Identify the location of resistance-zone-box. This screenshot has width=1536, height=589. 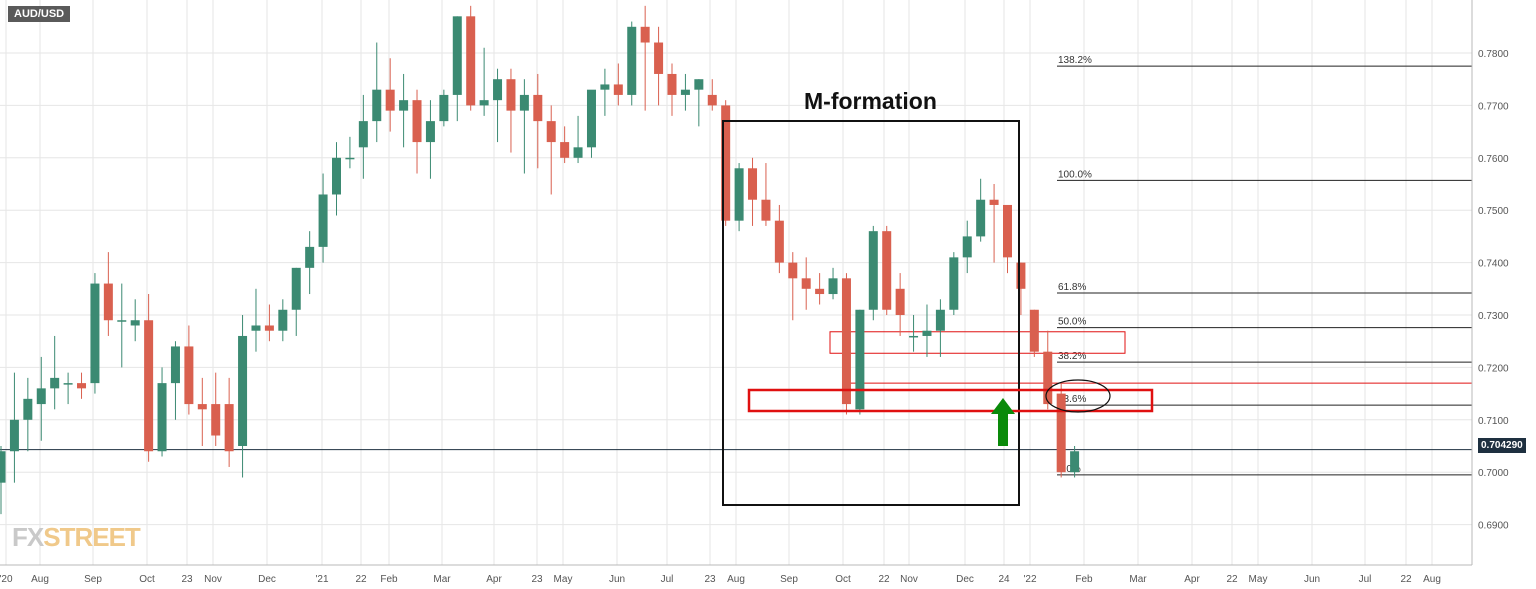
(977, 342).